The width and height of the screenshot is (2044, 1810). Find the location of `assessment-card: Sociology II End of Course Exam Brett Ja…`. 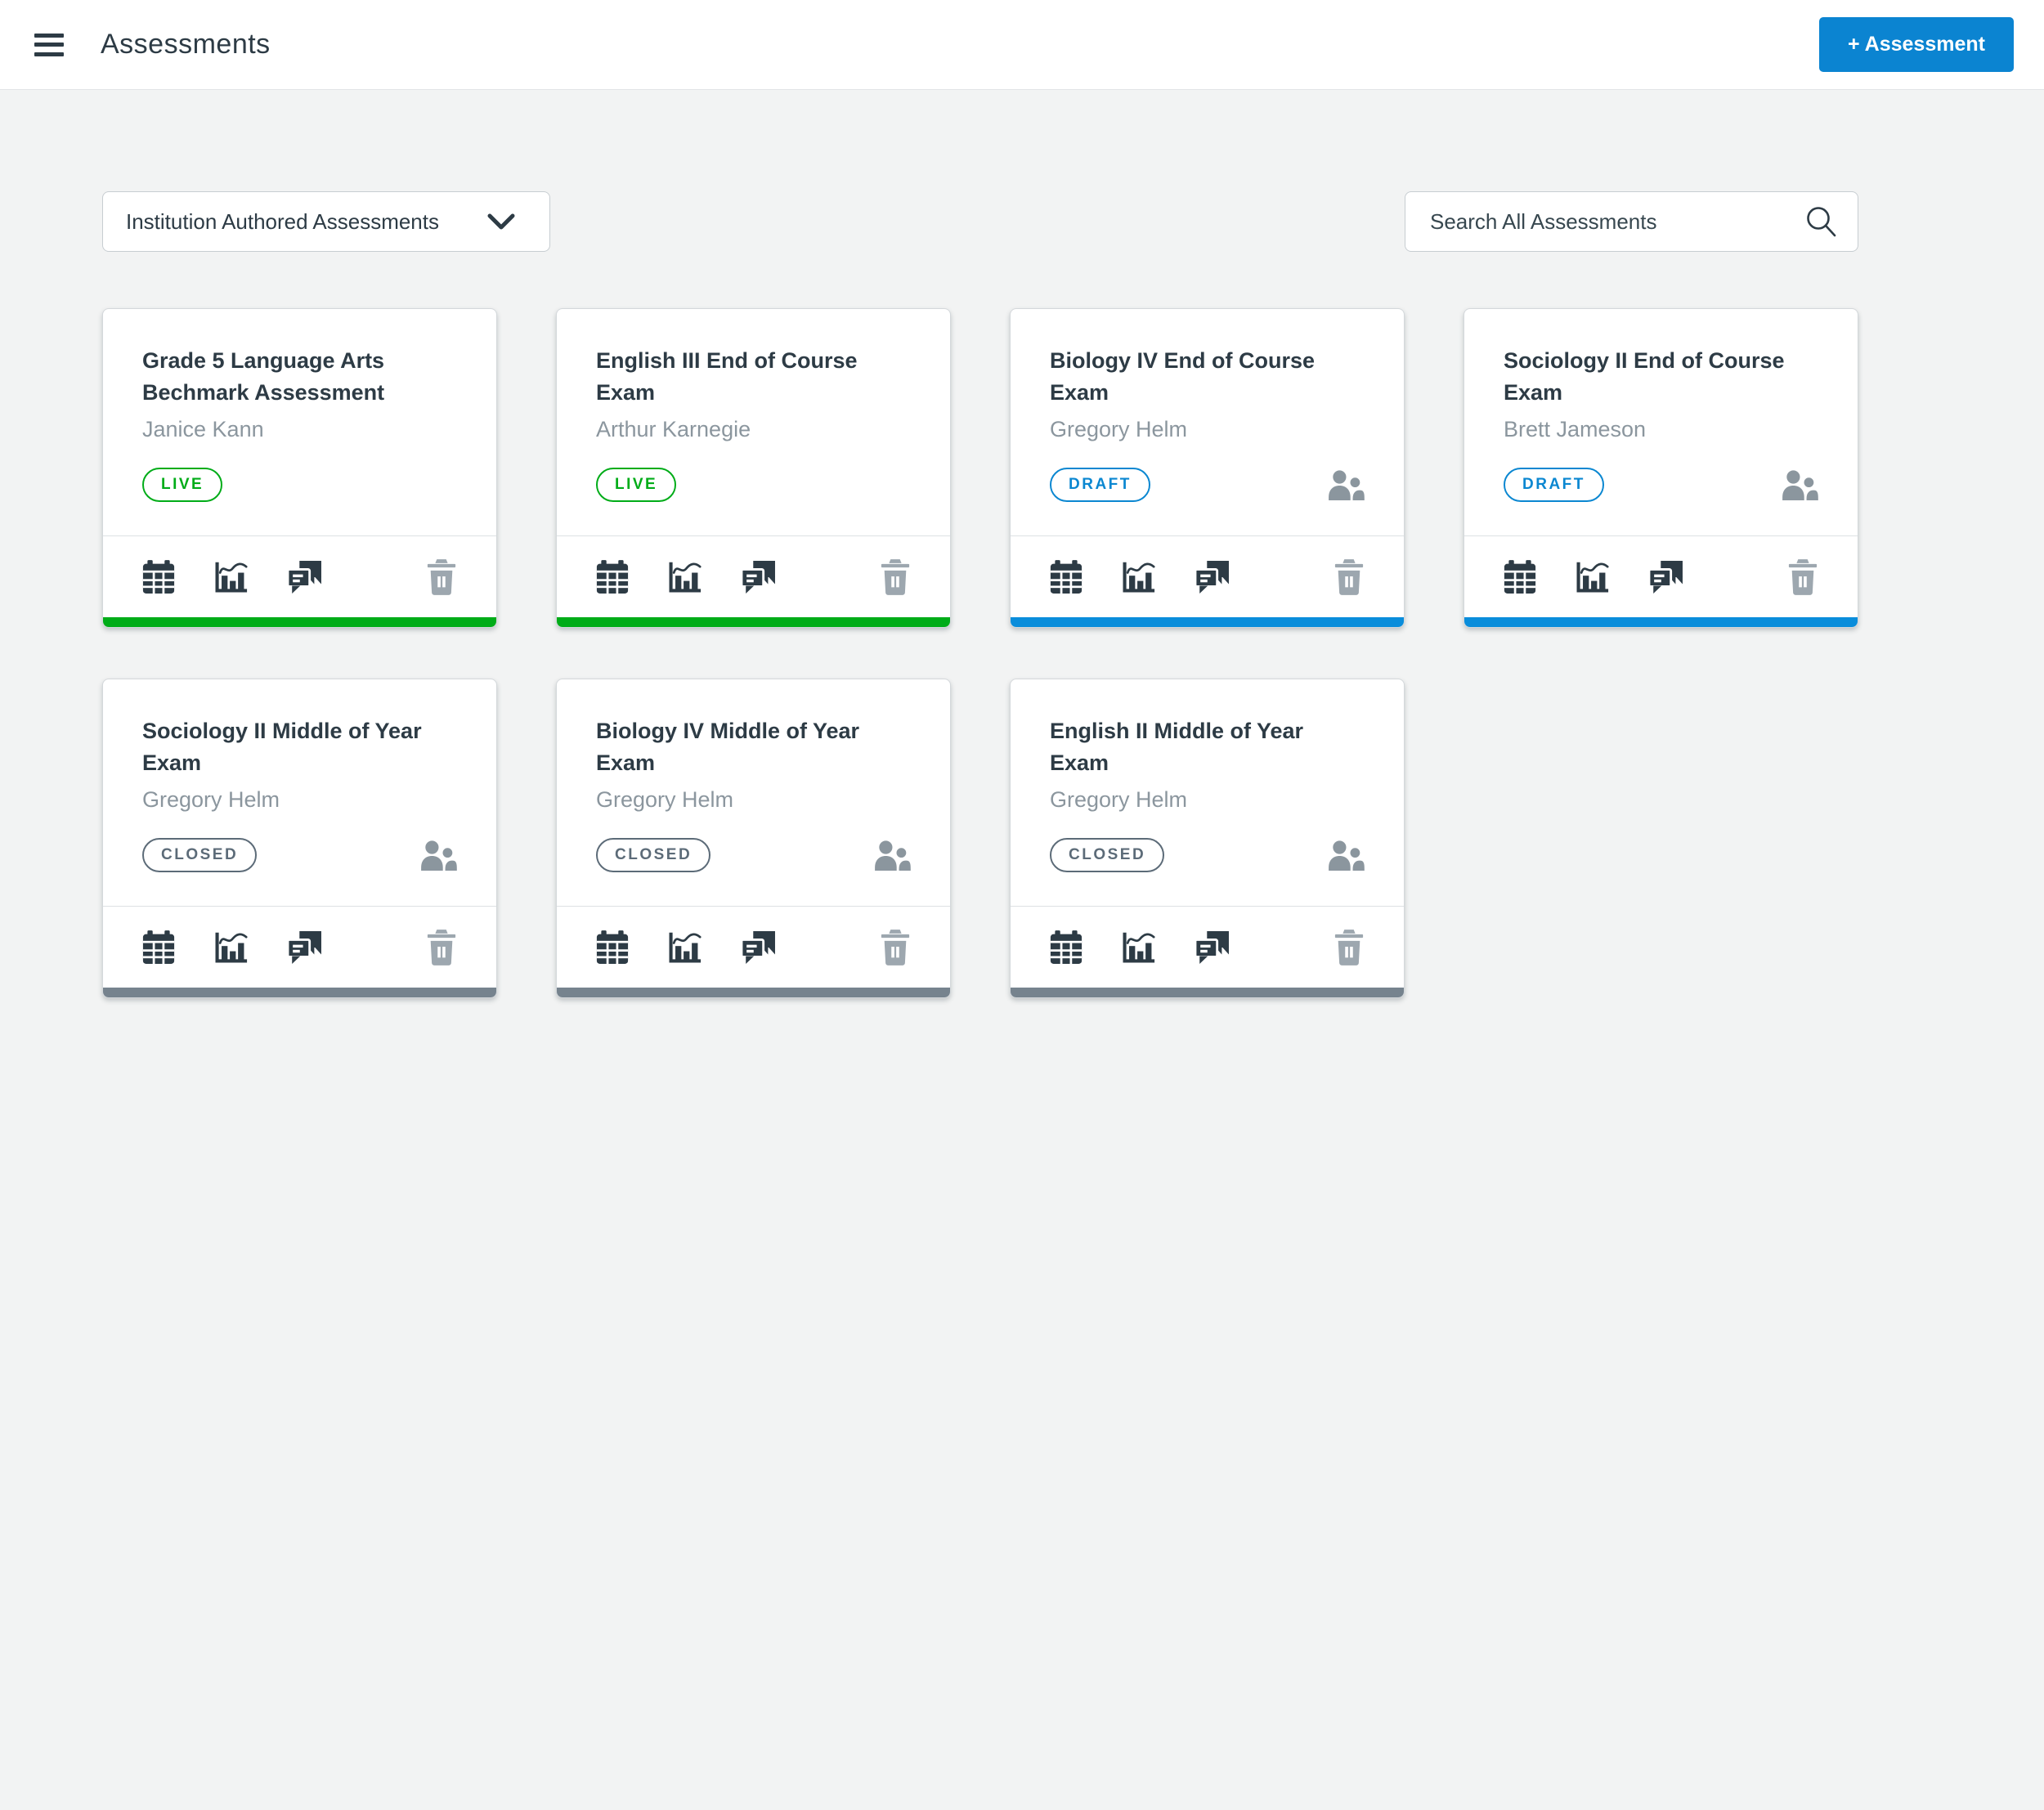

assessment-card: Sociology II End of Course Exam Brett Ja… is located at coordinates (1661, 468).